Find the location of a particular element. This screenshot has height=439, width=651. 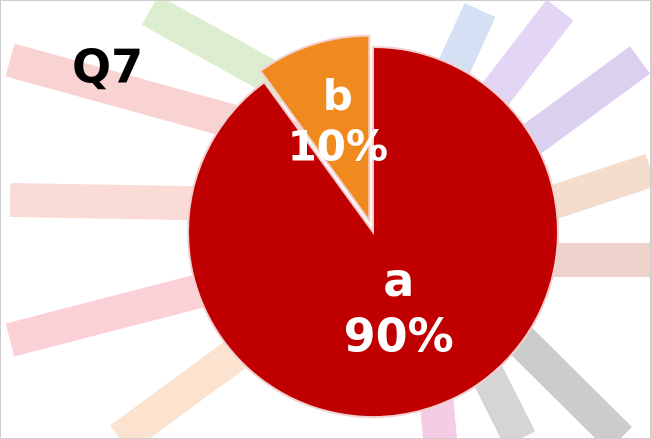

slice-category: b is located at coordinates (338, 95).